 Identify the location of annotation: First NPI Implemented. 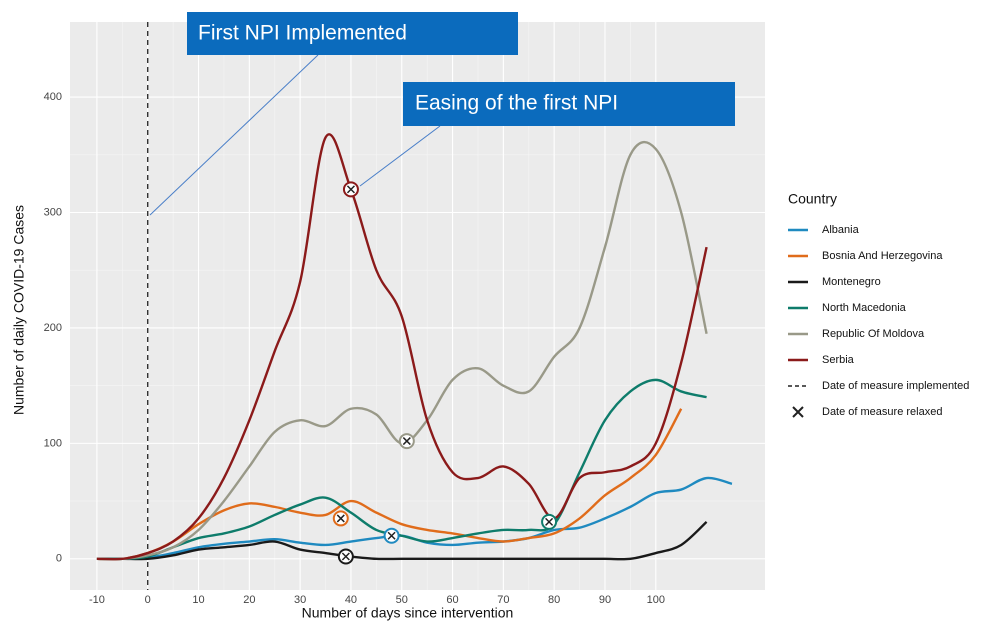
(302, 33).